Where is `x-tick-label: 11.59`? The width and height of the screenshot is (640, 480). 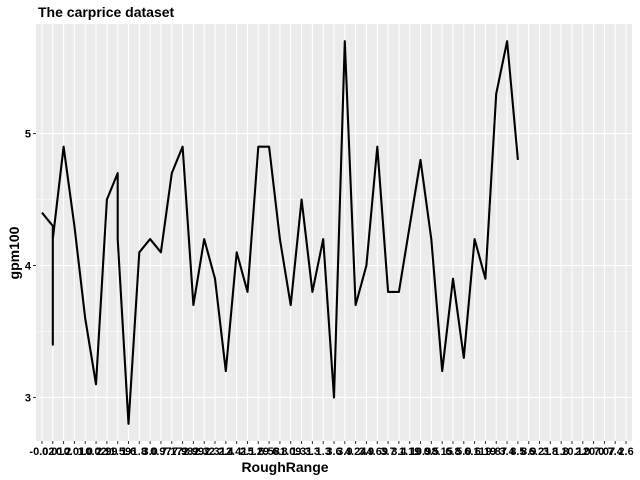 x-tick-label: 11.59 is located at coordinates (117, 452).